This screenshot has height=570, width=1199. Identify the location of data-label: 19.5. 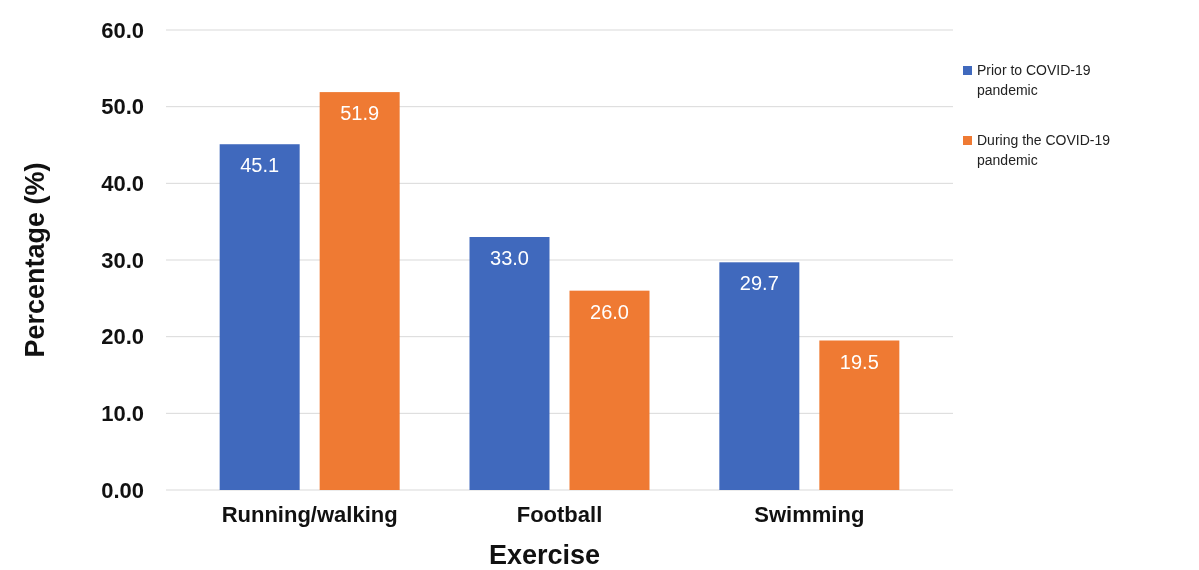
(859, 361).